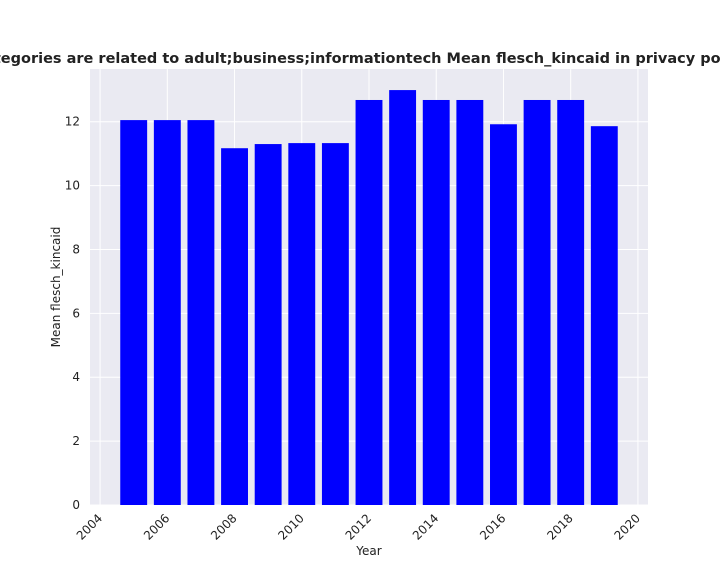  I want to click on y-axis-label: Mean flesch_kincaid, so click(56, 287).